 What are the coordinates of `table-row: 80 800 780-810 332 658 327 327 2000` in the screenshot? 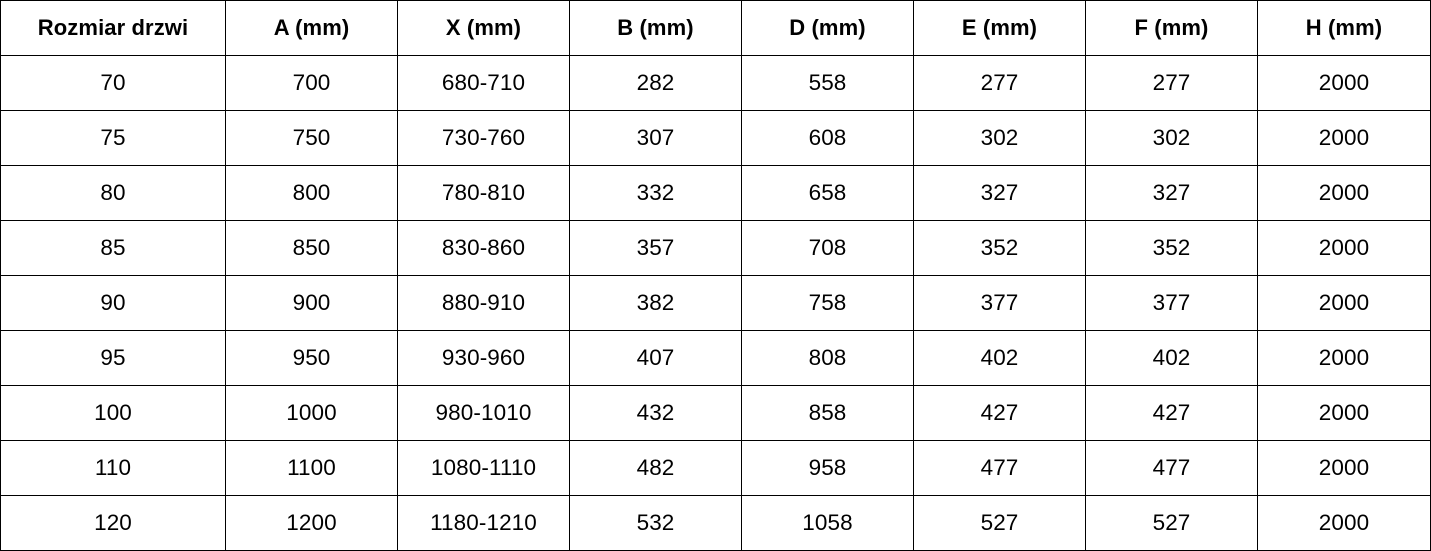 It's located at (715, 193).